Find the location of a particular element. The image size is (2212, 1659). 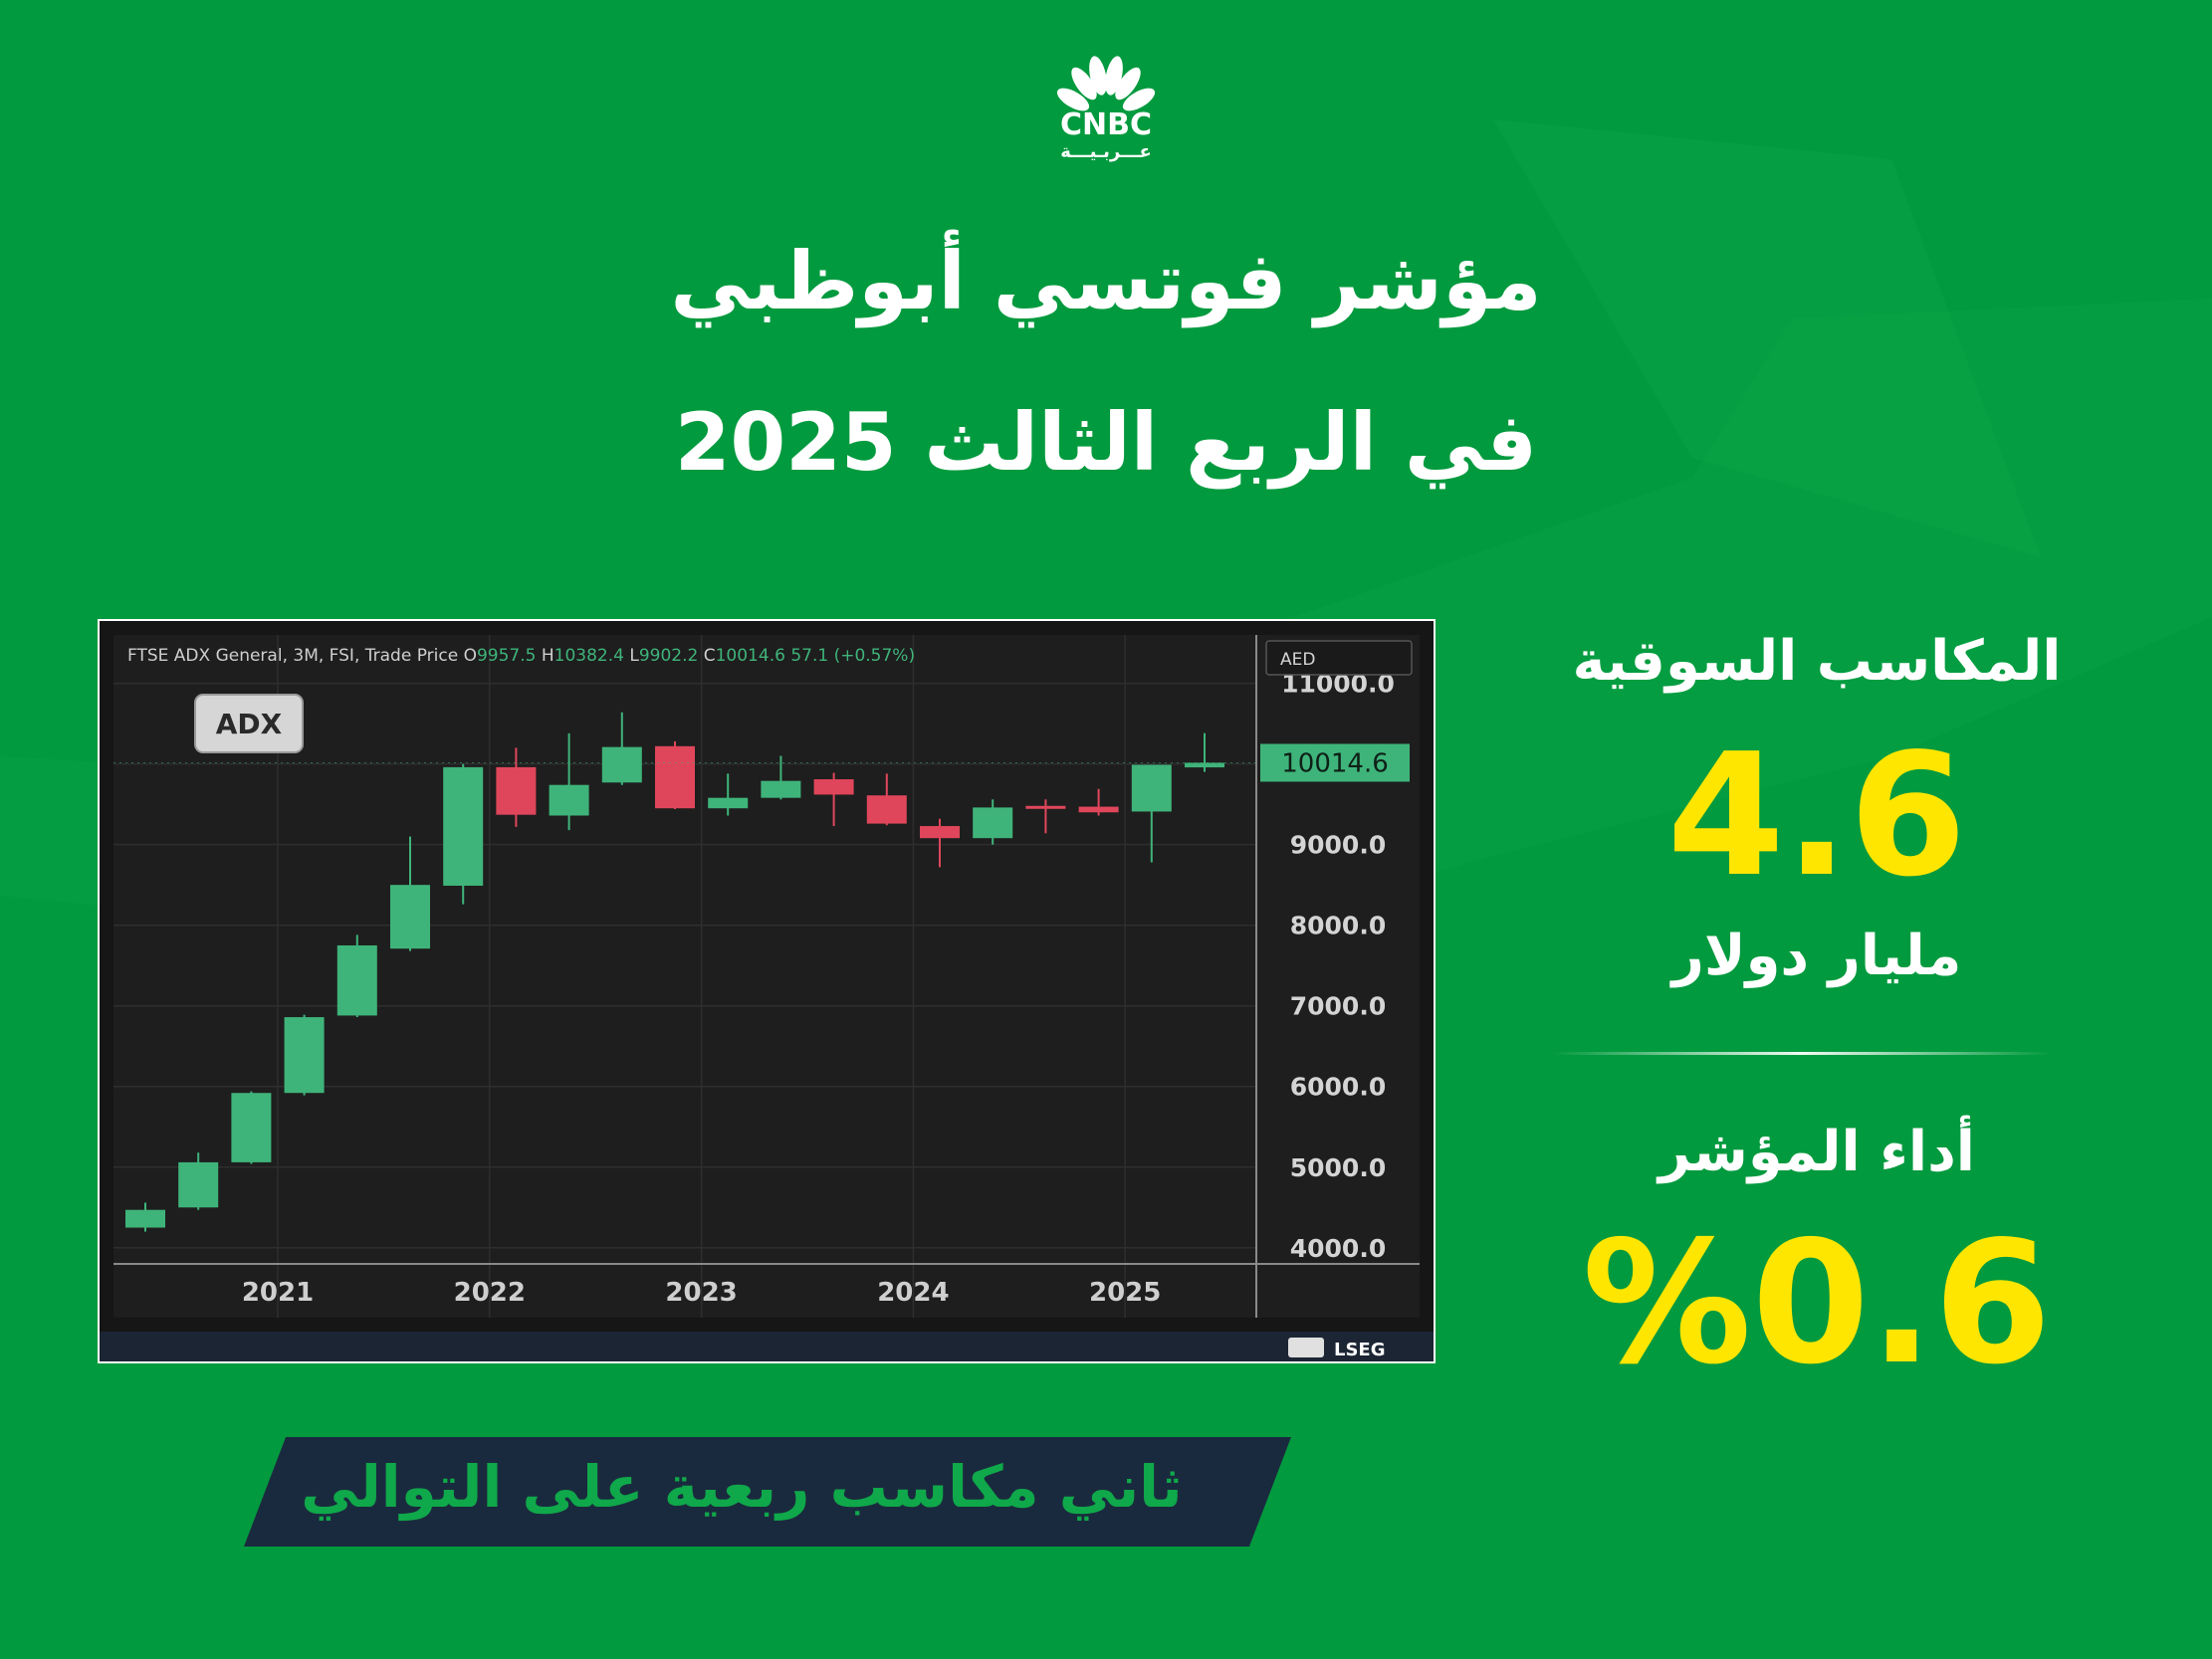

ohlc-readout-key: L is located at coordinates (634, 656).